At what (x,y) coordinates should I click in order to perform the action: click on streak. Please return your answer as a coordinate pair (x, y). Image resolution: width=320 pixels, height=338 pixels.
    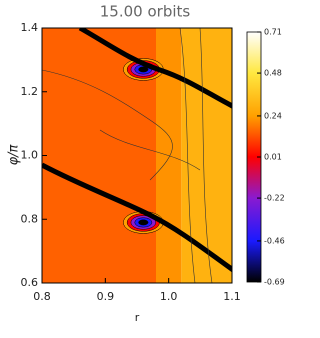
    Looking at the image, I should click on (155, 68).